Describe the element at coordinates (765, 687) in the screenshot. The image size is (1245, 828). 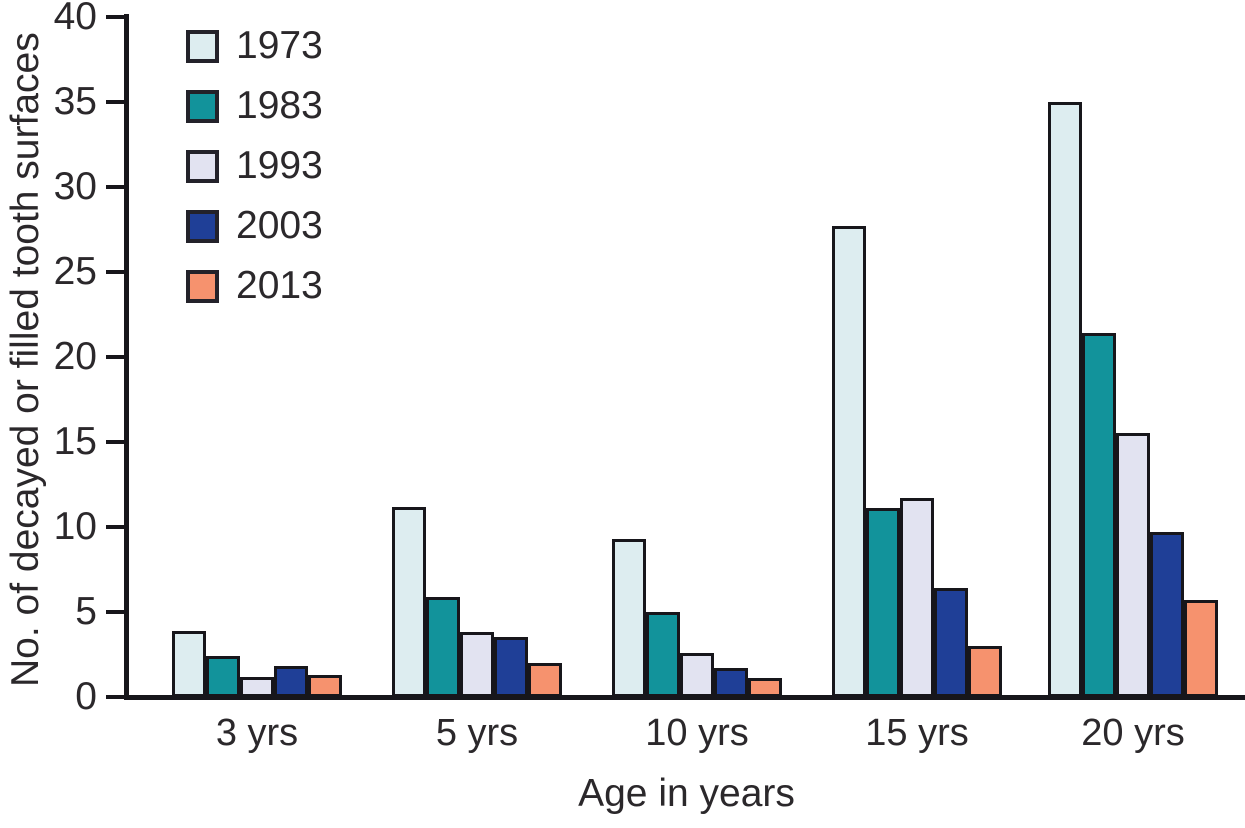
I see `bar-2013-10yrs` at that location.